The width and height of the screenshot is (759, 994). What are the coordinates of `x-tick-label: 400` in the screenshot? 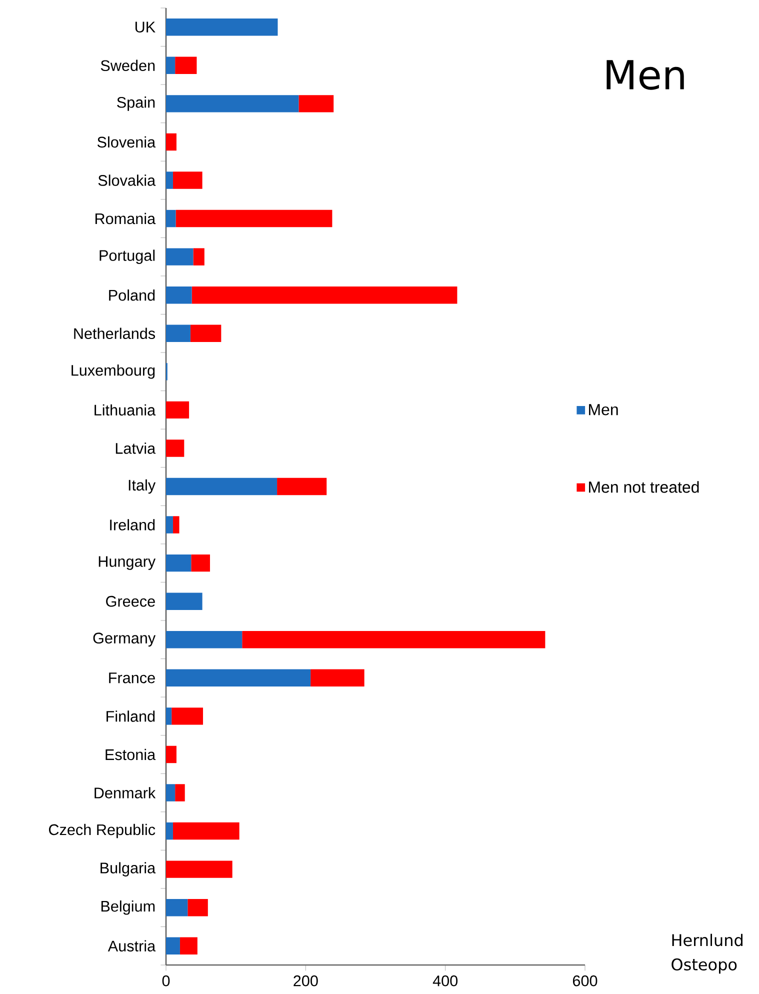 It's located at (445, 980).